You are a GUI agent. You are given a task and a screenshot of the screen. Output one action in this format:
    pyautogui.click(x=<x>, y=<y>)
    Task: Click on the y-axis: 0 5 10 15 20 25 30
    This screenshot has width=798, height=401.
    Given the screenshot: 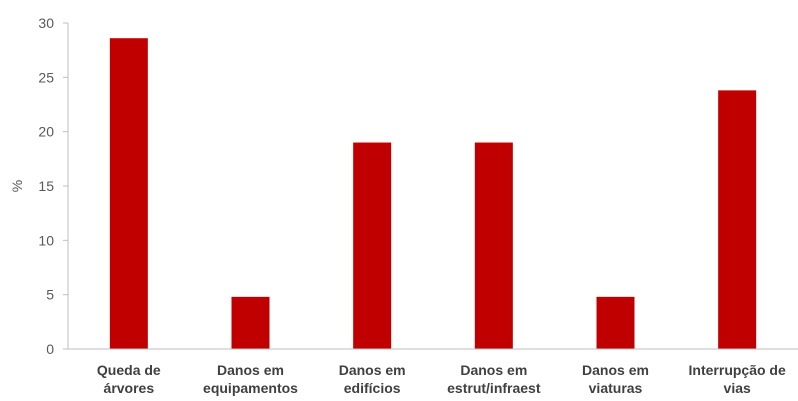 What is the action you would take?
    pyautogui.click(x=53, y=186)
    